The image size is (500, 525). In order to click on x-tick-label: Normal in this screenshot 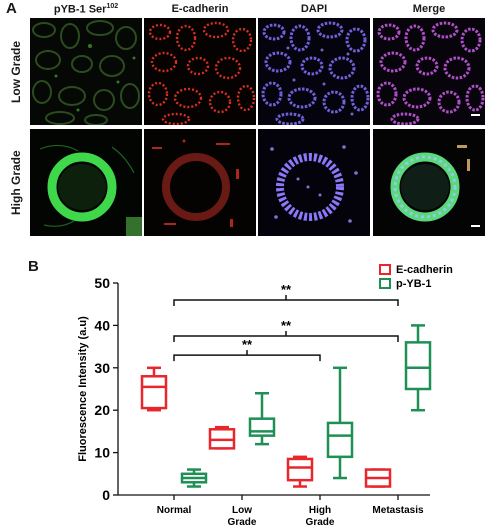, I will do `click(174, 510)`.